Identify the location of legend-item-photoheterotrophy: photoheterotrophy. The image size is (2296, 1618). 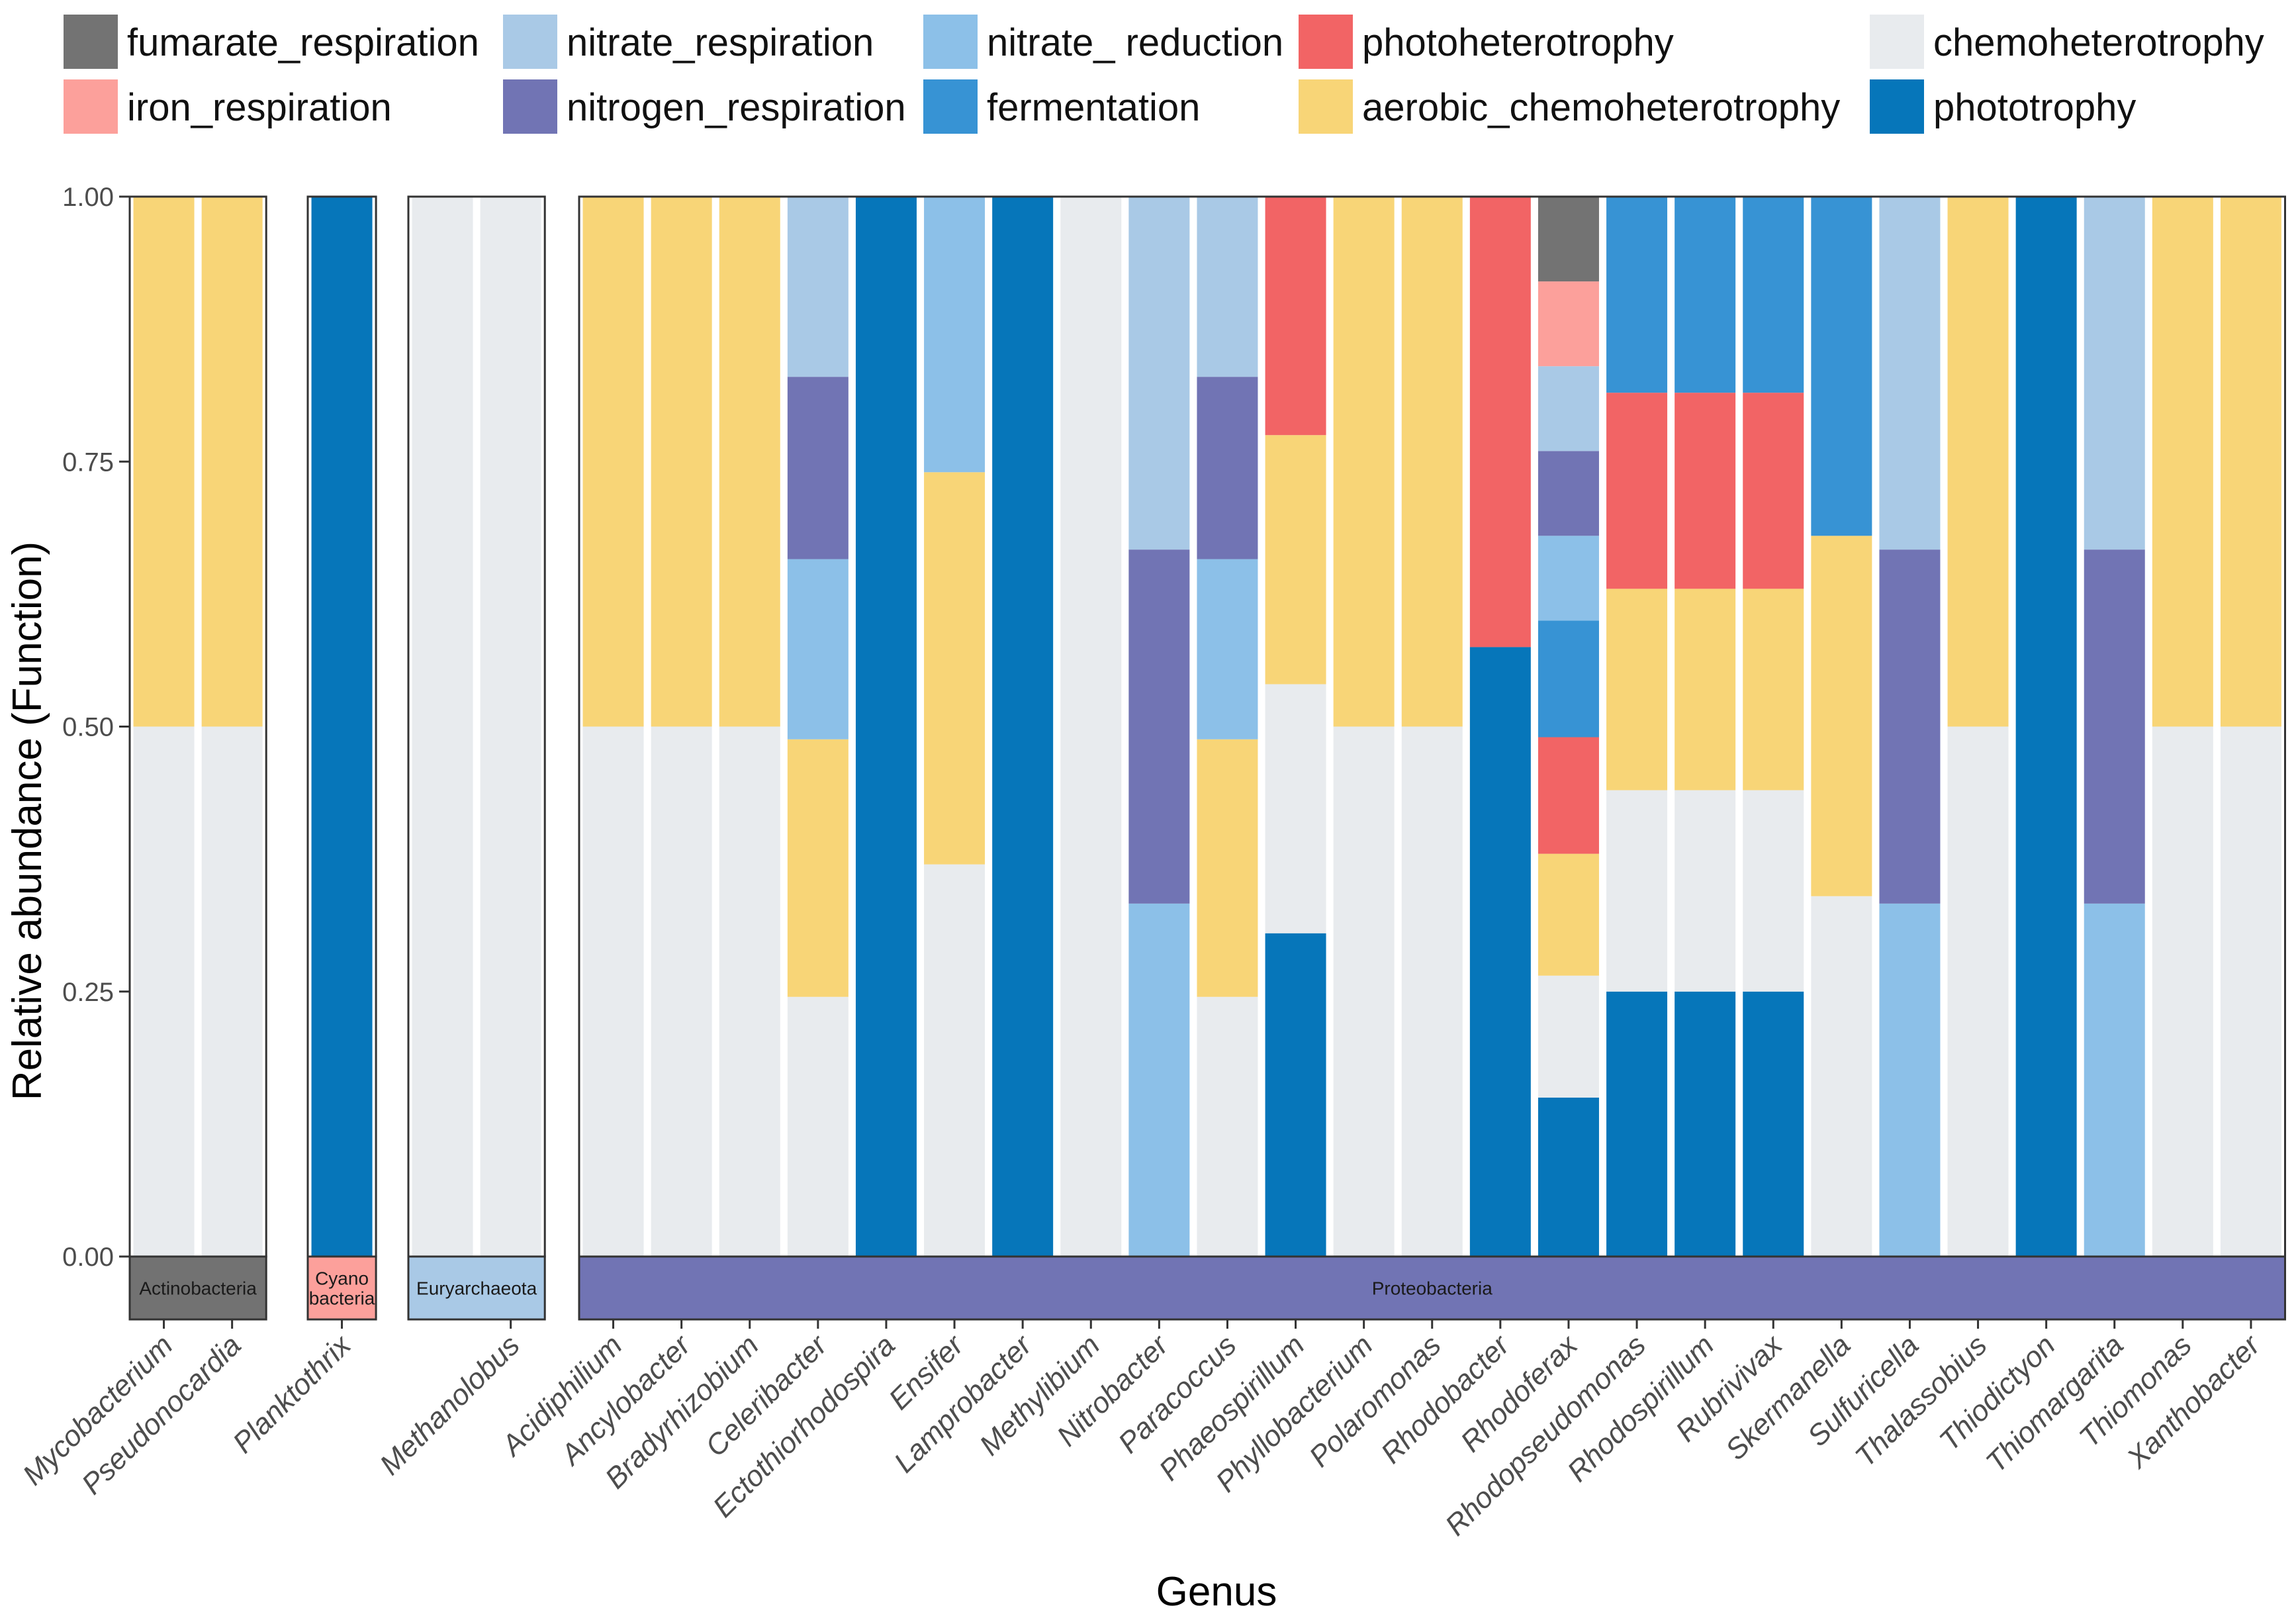
(1486, 42).